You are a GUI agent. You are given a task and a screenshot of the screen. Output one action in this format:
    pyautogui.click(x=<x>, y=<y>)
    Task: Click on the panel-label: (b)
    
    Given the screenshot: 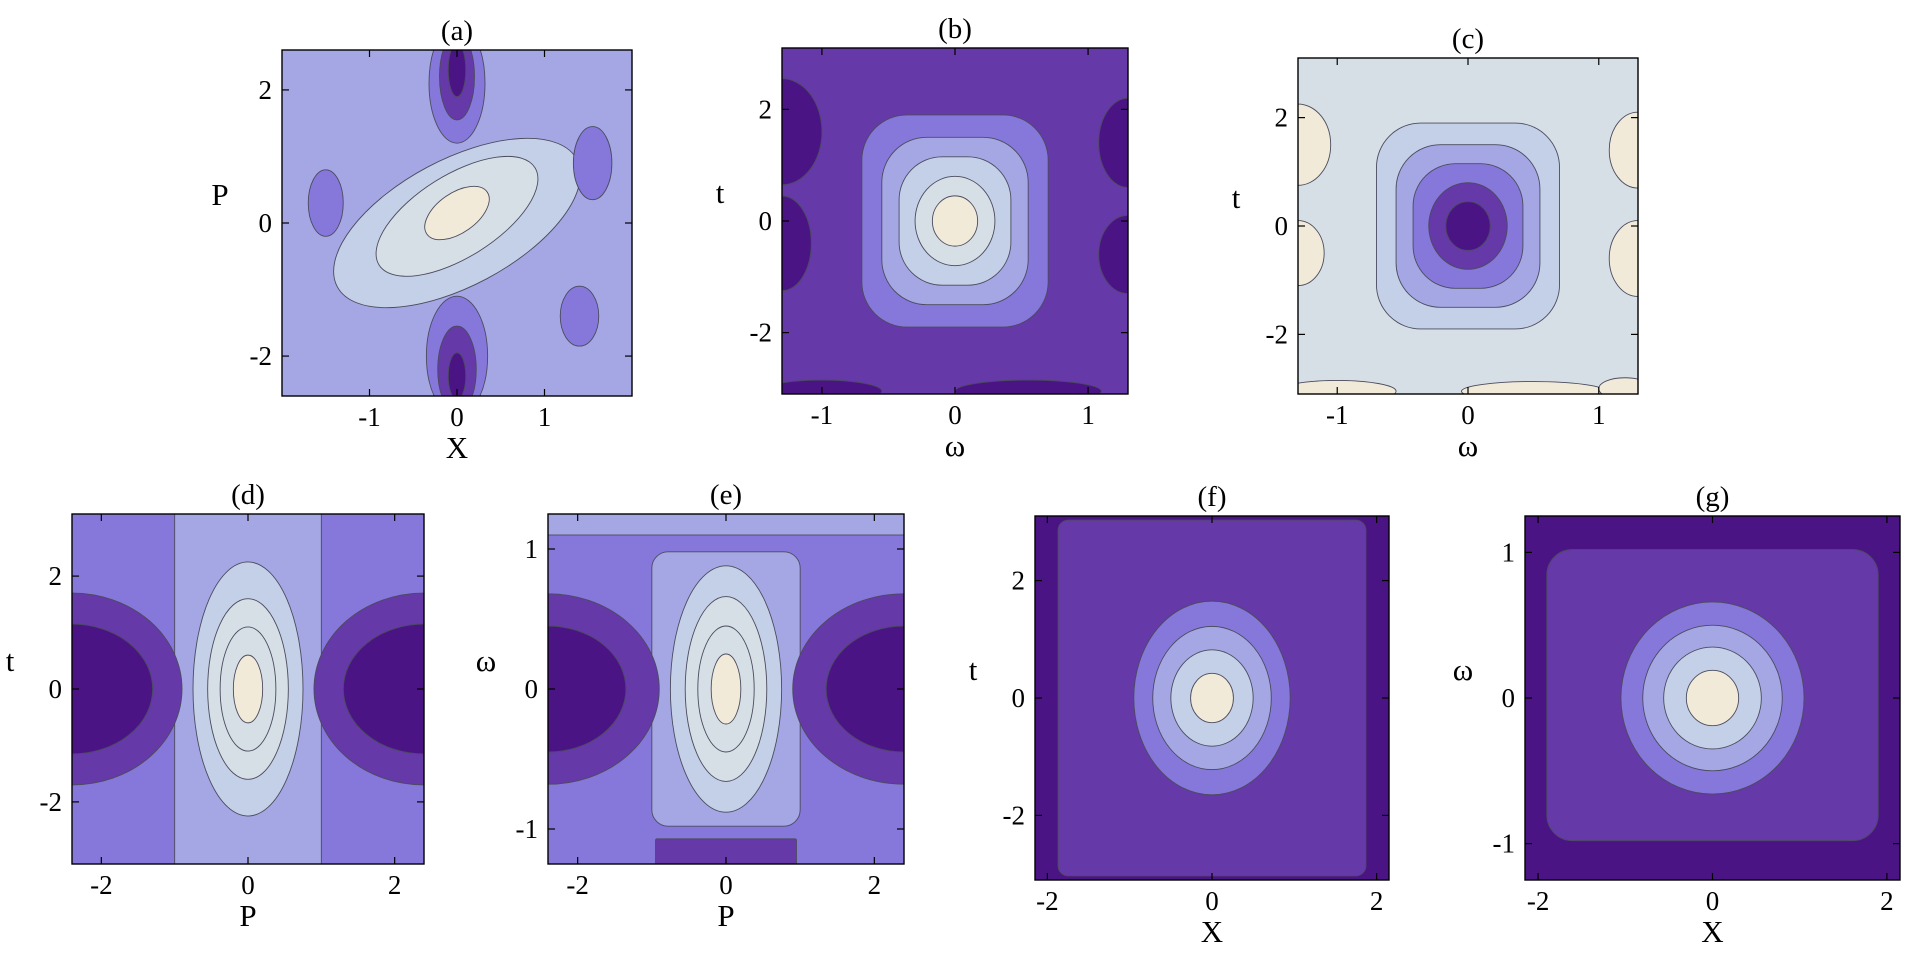 What is the action you would take?
    pyautogui.click(x=955, y=29)
    